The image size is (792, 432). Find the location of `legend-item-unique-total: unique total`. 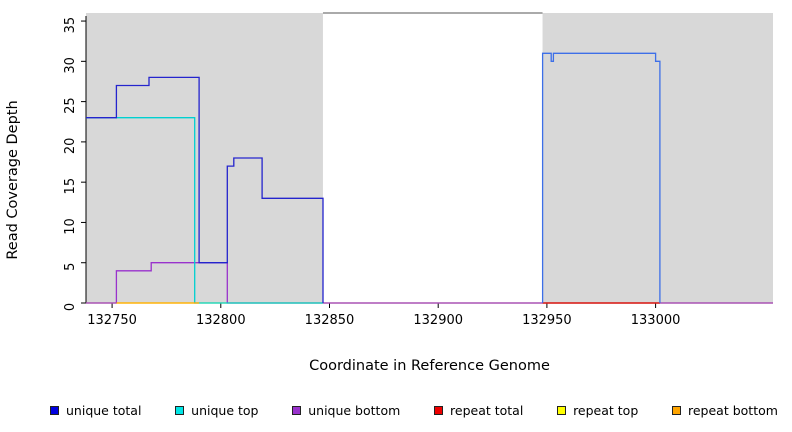

legend-item-unique-total: unique total is located at coordinates (95, 410).